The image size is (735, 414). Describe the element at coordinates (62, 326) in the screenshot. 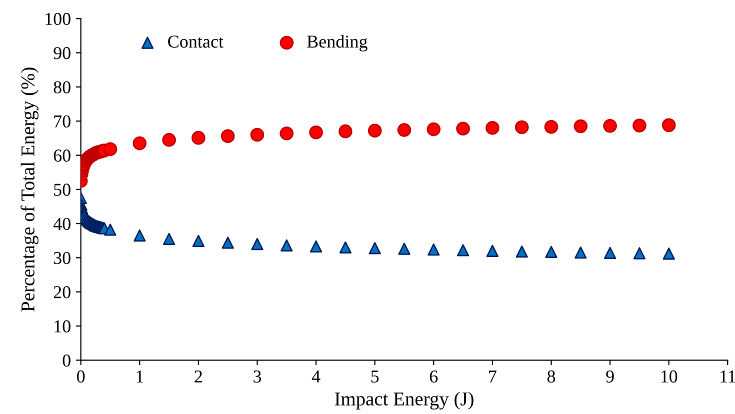

I see `y-tick-label: 10` at that location.